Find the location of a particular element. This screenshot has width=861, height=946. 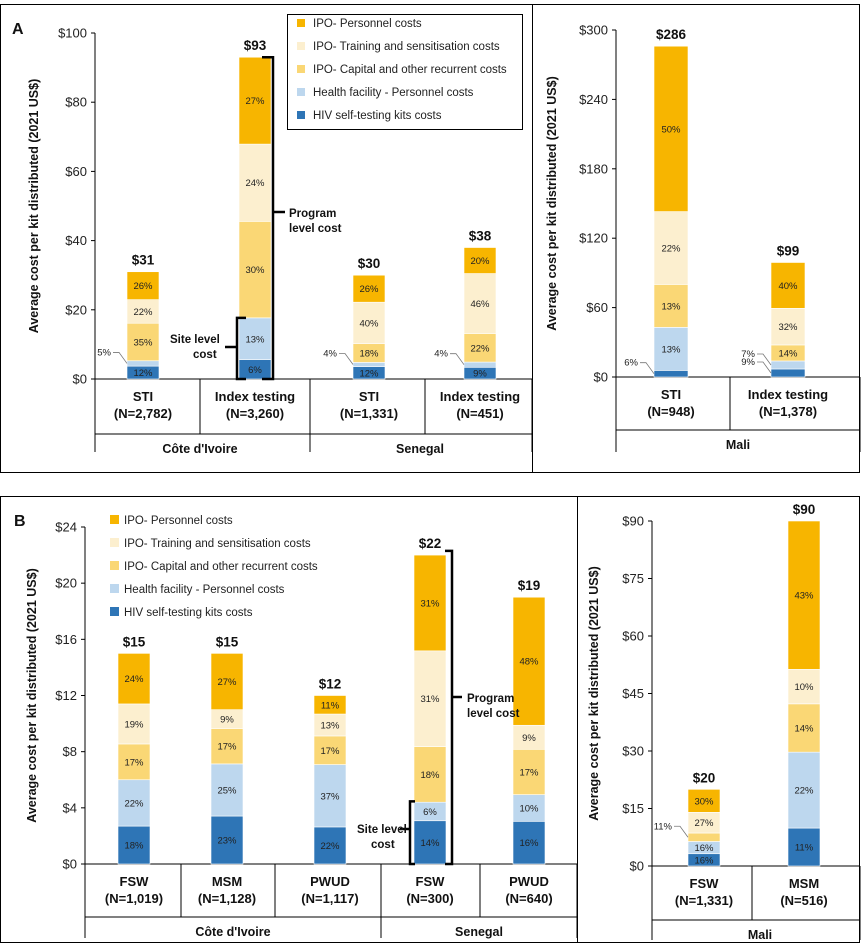

panel-a-bar-1-category-label: STI is located at coordinates (143, 396).